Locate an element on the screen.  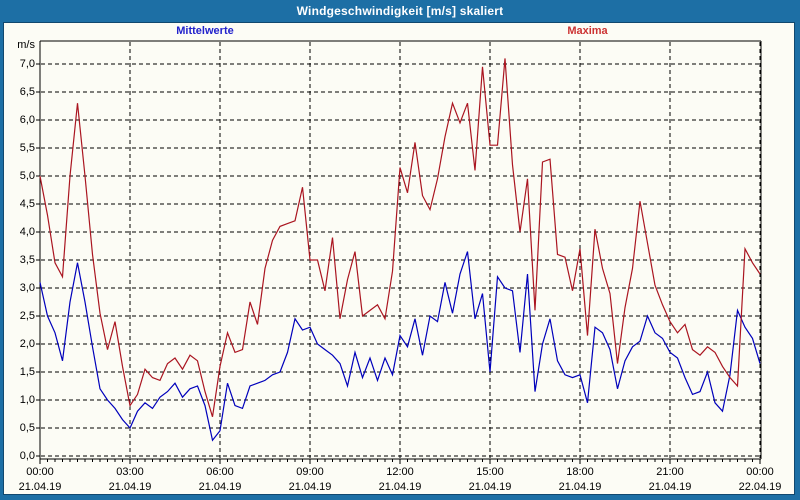
x-time-label: 09:00 is located at coordinates (310, 472).